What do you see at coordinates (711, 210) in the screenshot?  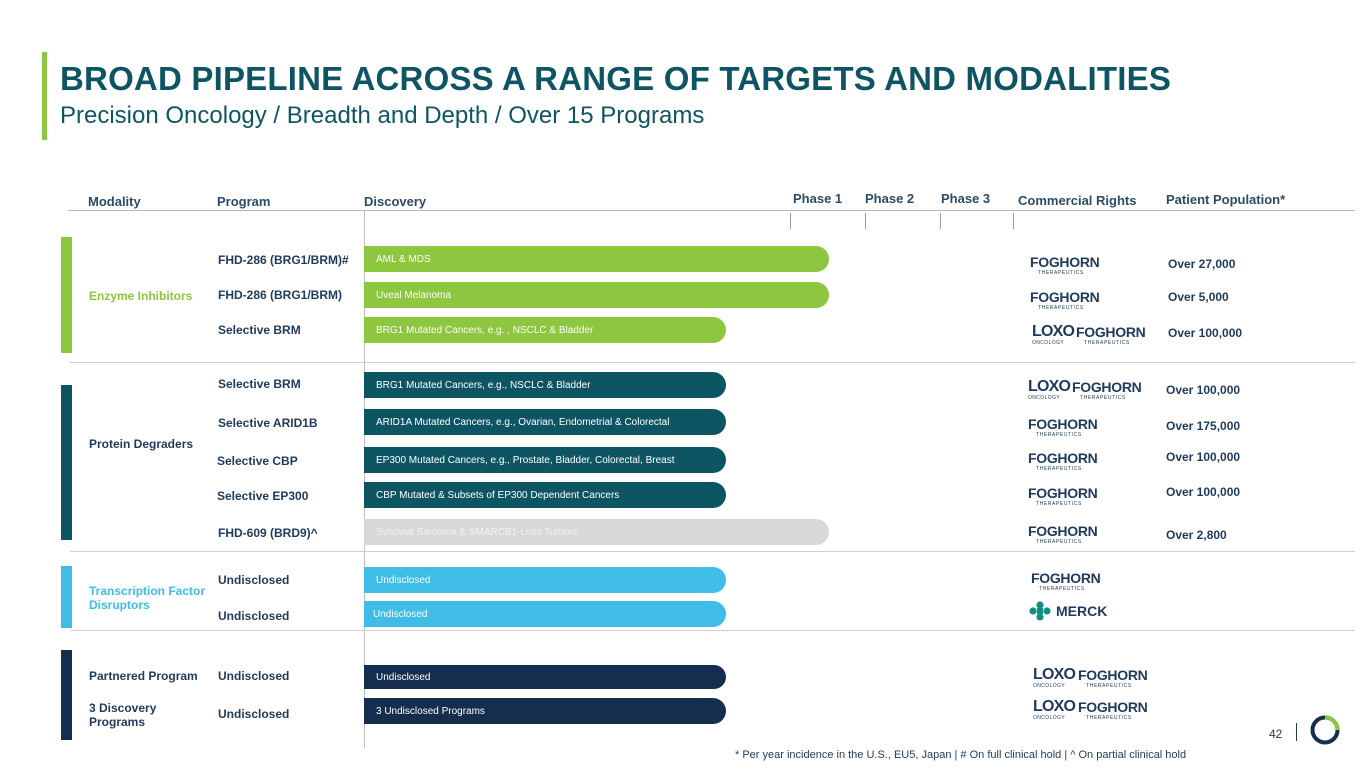 I see `header-divider` at bounding box center [711, 210].